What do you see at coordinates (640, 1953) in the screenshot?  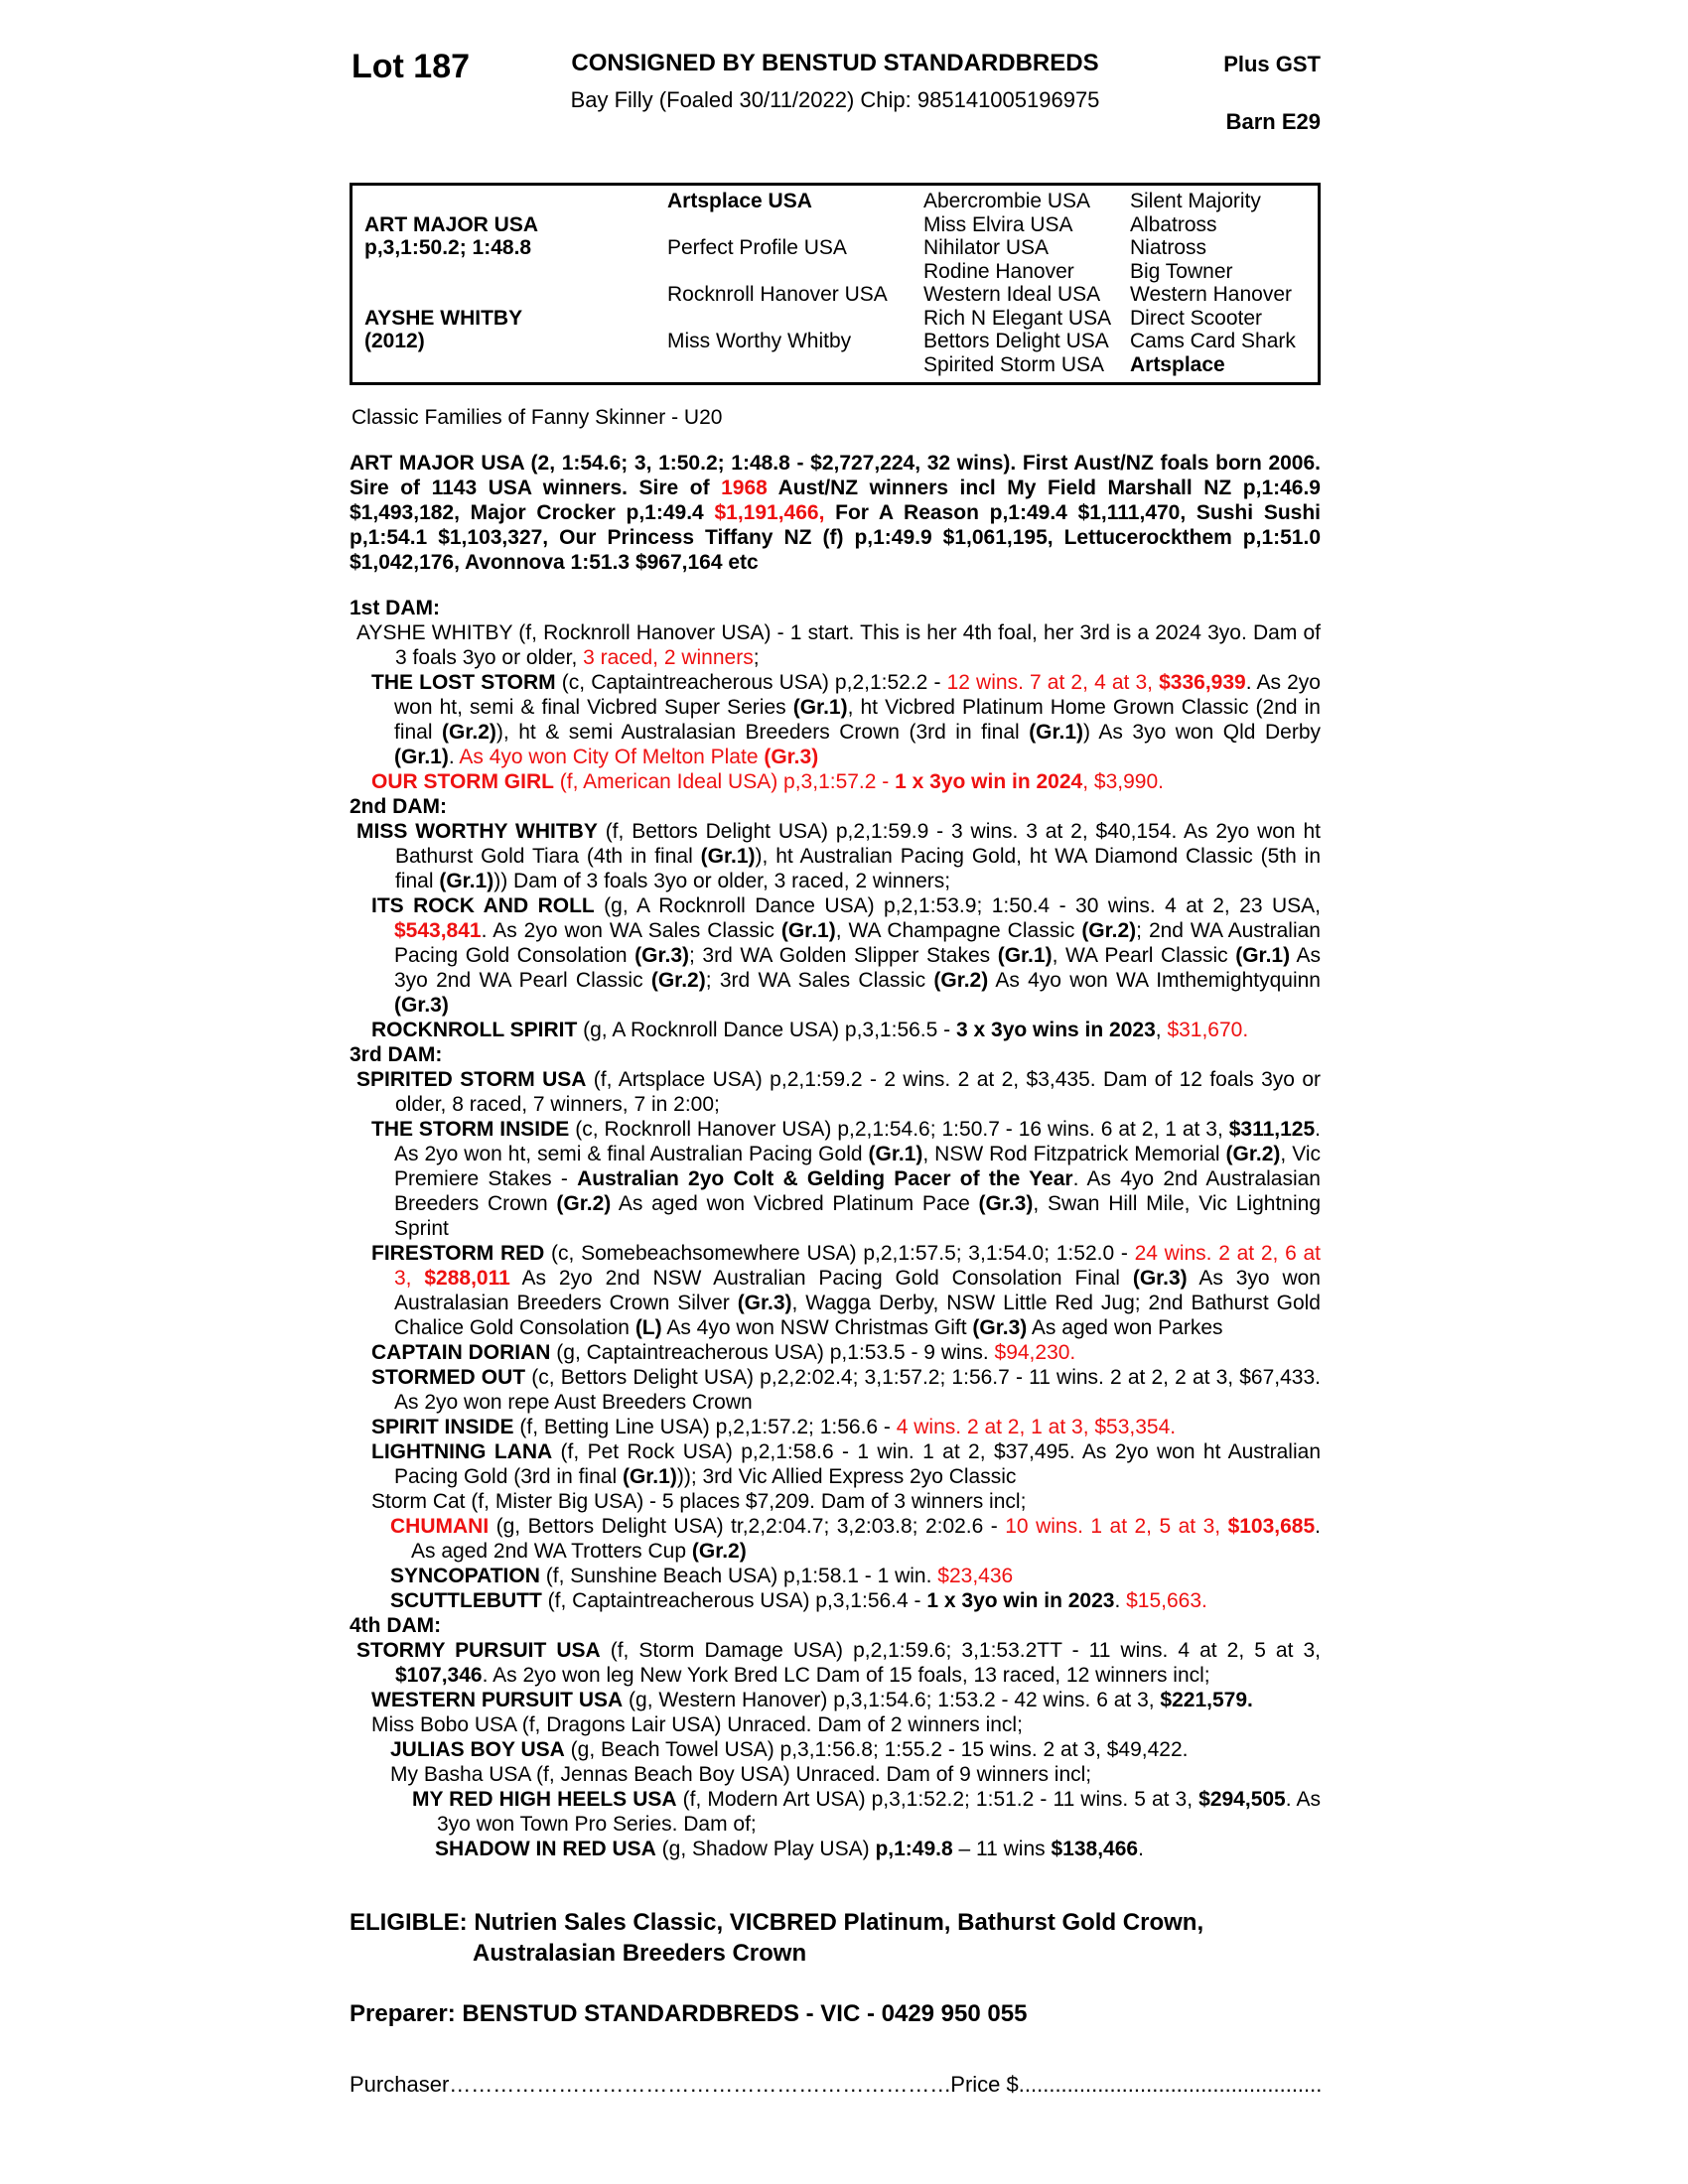 I see `eligible-line2: Australasian Breeders Crown` at bounding box center [640, 1953].